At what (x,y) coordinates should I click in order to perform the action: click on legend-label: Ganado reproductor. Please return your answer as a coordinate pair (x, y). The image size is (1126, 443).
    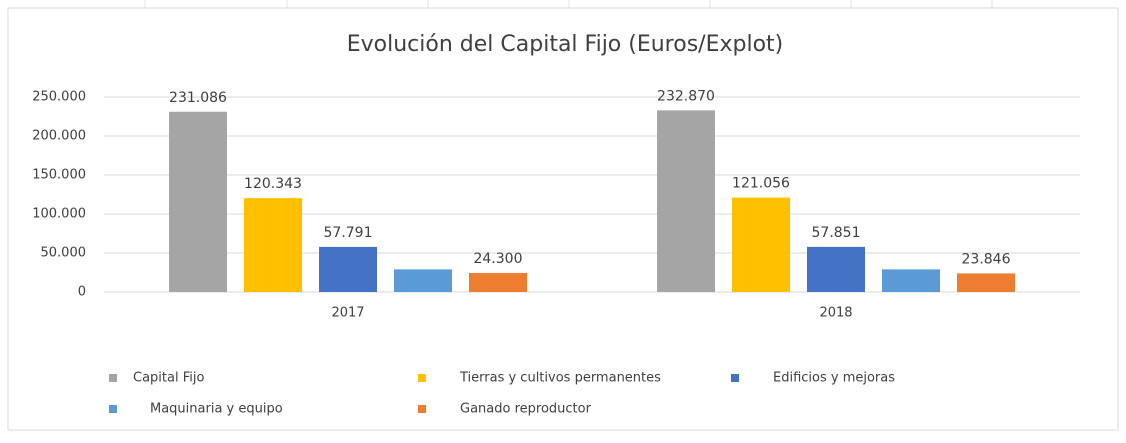
    Looking at the image, I should click on (526, 409).